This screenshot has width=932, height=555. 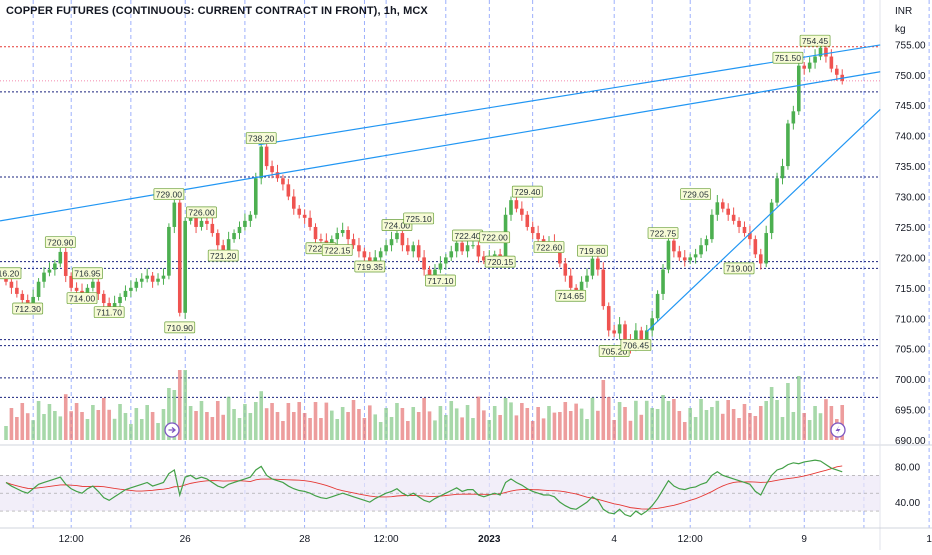 I want to click on rsi-line, so click(x=424, y=488).